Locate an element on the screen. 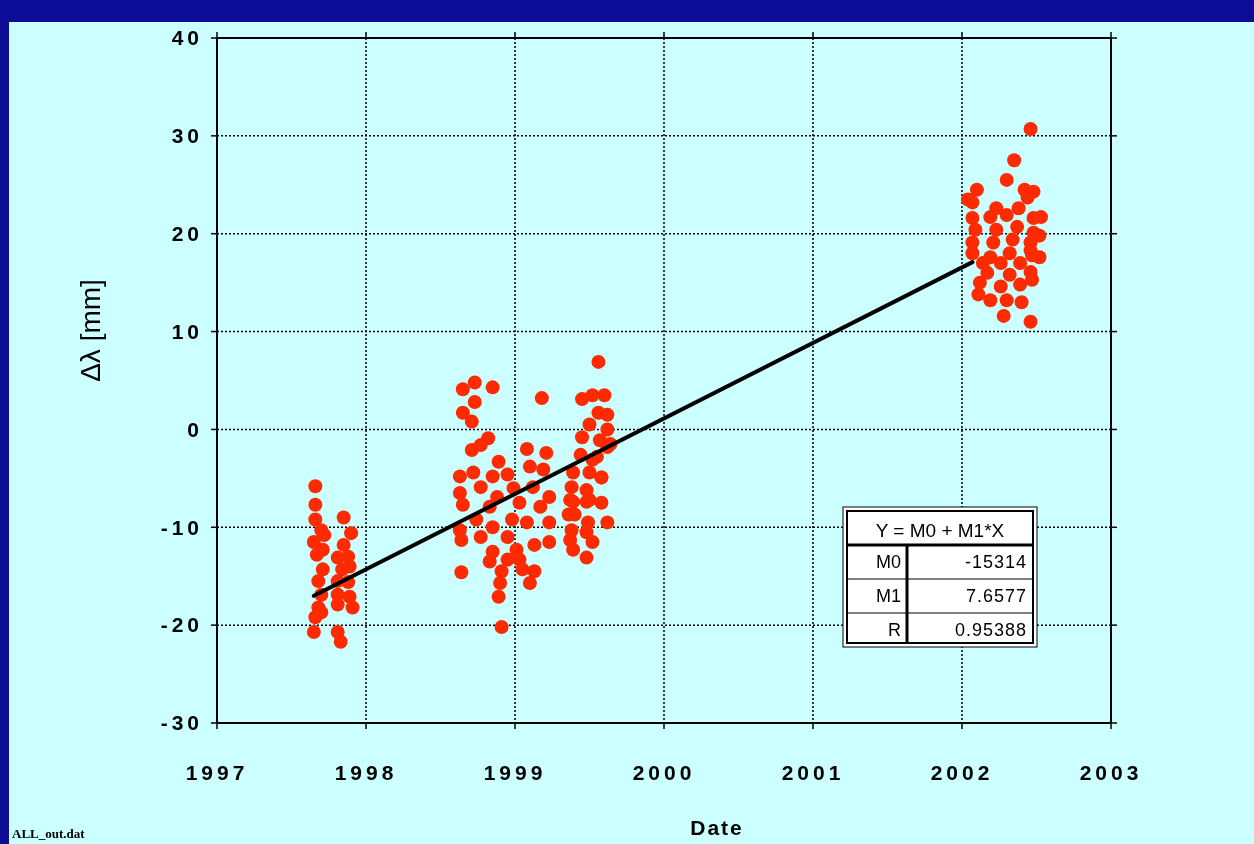 The height and width of the screenshot is (844, 1254). text: ALL_out.dat is located at coordinates (49, 833).